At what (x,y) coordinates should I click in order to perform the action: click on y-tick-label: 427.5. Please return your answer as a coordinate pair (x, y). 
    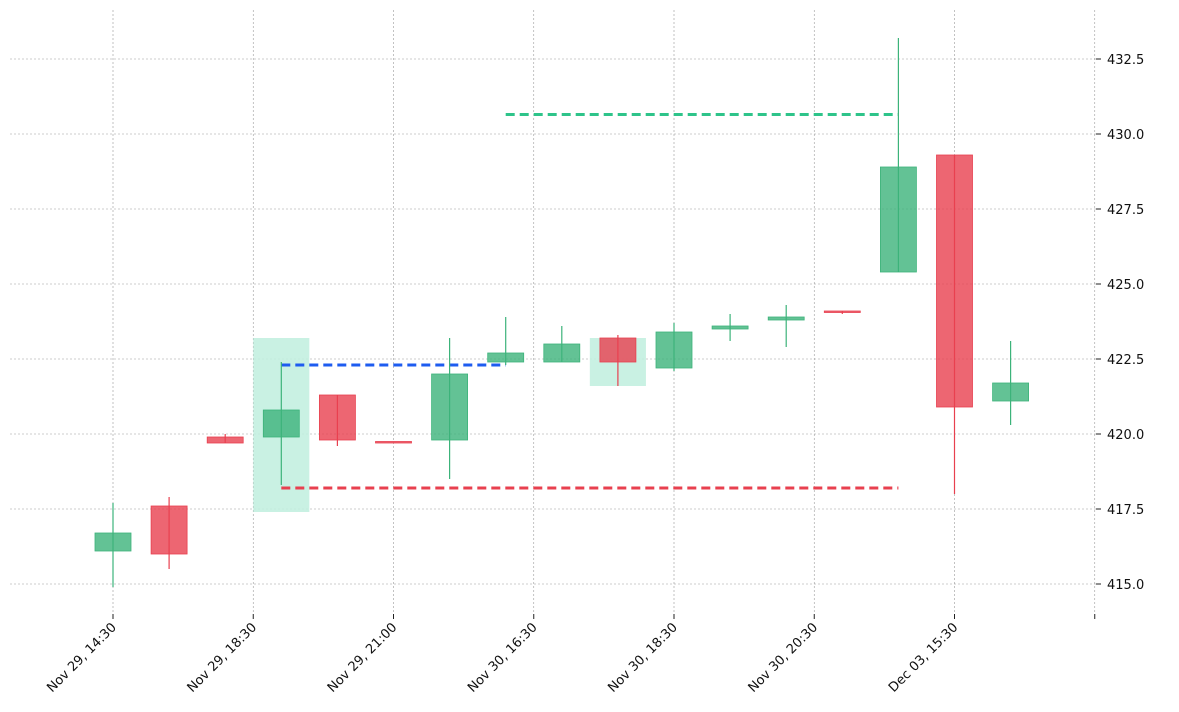
    Looking at the image, I should click on (1125, 210).